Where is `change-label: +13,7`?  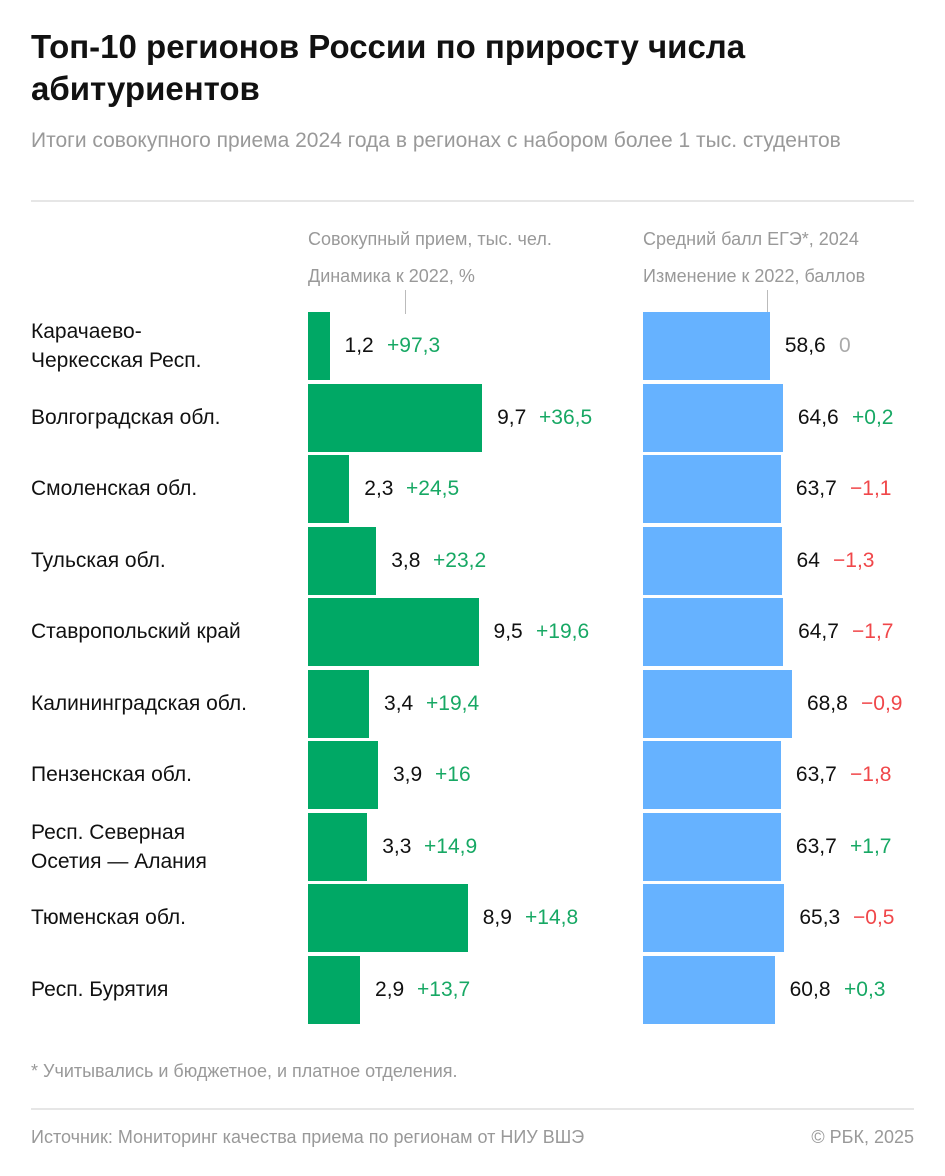
change-label: +13,7 is located at coordinates (444, 989).